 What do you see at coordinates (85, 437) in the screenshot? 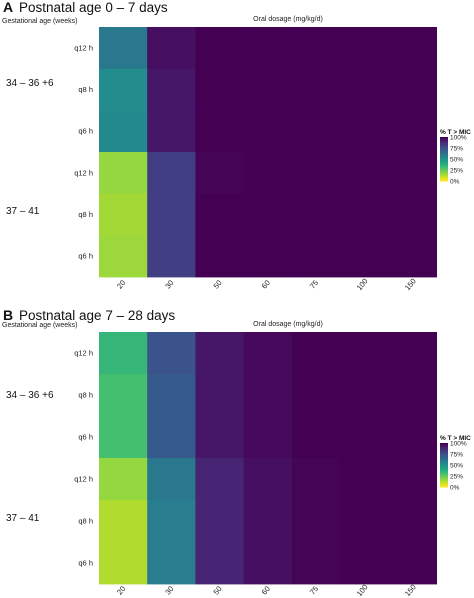
I see `row-tick-label: q6 h` at bounding box center [85, 437].